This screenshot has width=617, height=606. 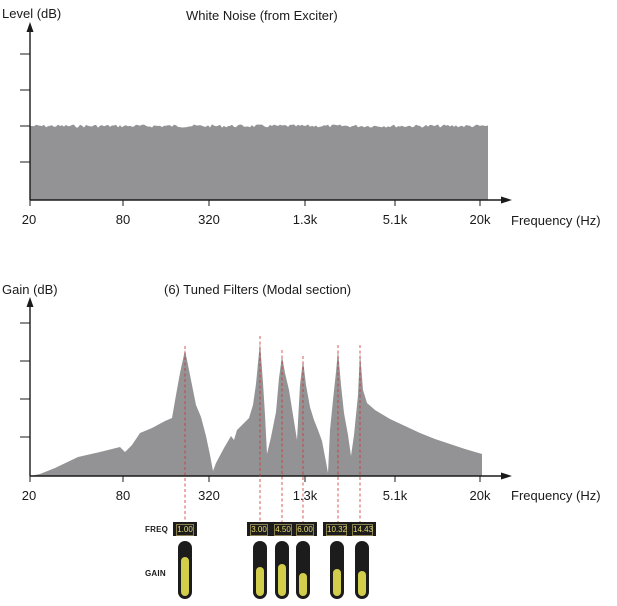 What do you see at coordinates (30, 27) in the screenshot?
I see `top-y-axis-arrow` at bounding box center [30, 27].